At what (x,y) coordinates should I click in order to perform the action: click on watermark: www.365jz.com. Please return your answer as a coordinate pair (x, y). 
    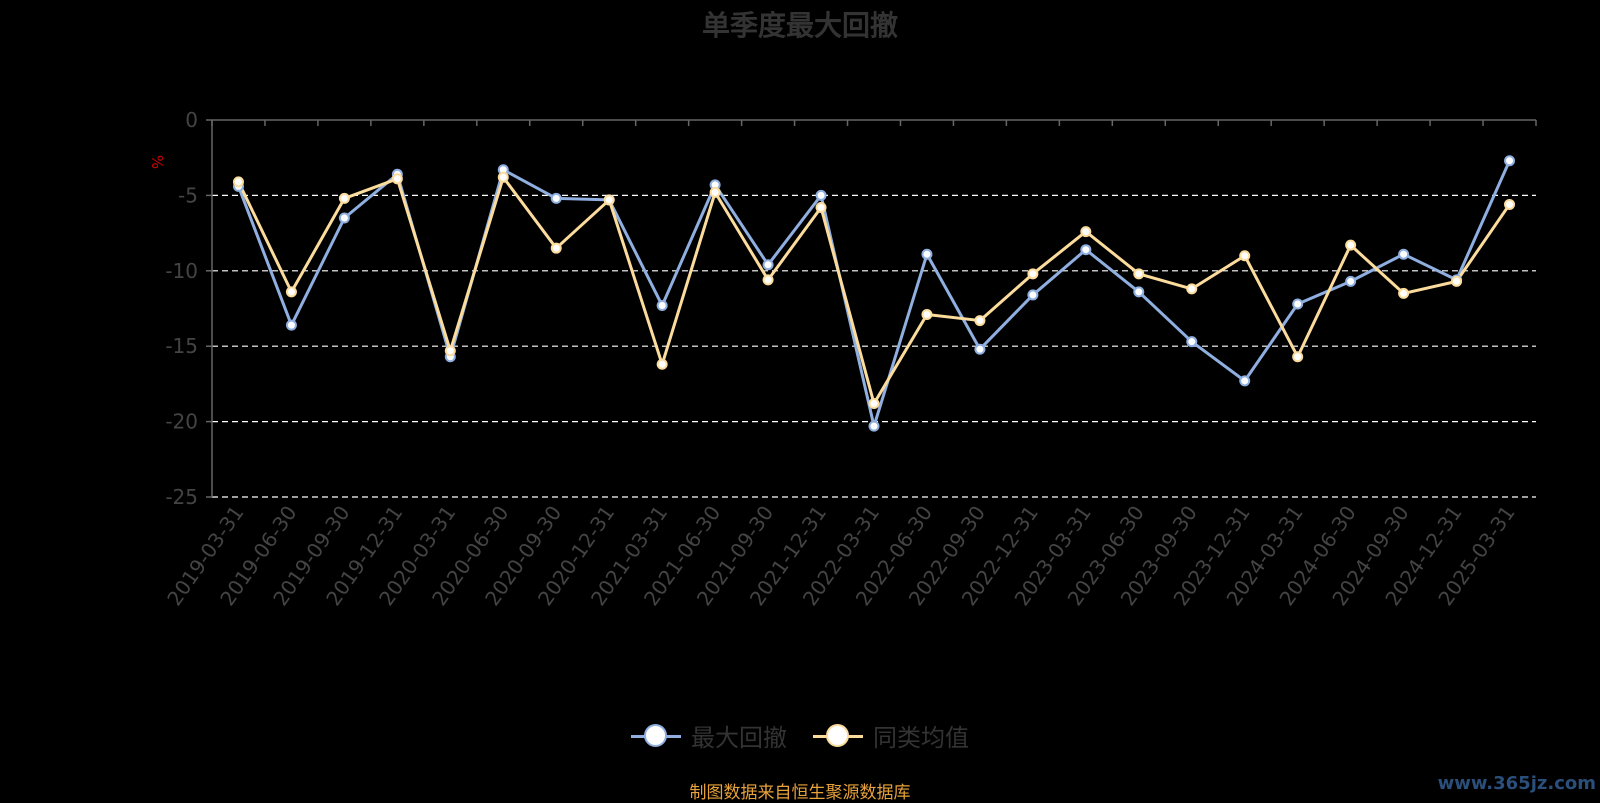
    Looking at the image, I should click on (1516, 783).